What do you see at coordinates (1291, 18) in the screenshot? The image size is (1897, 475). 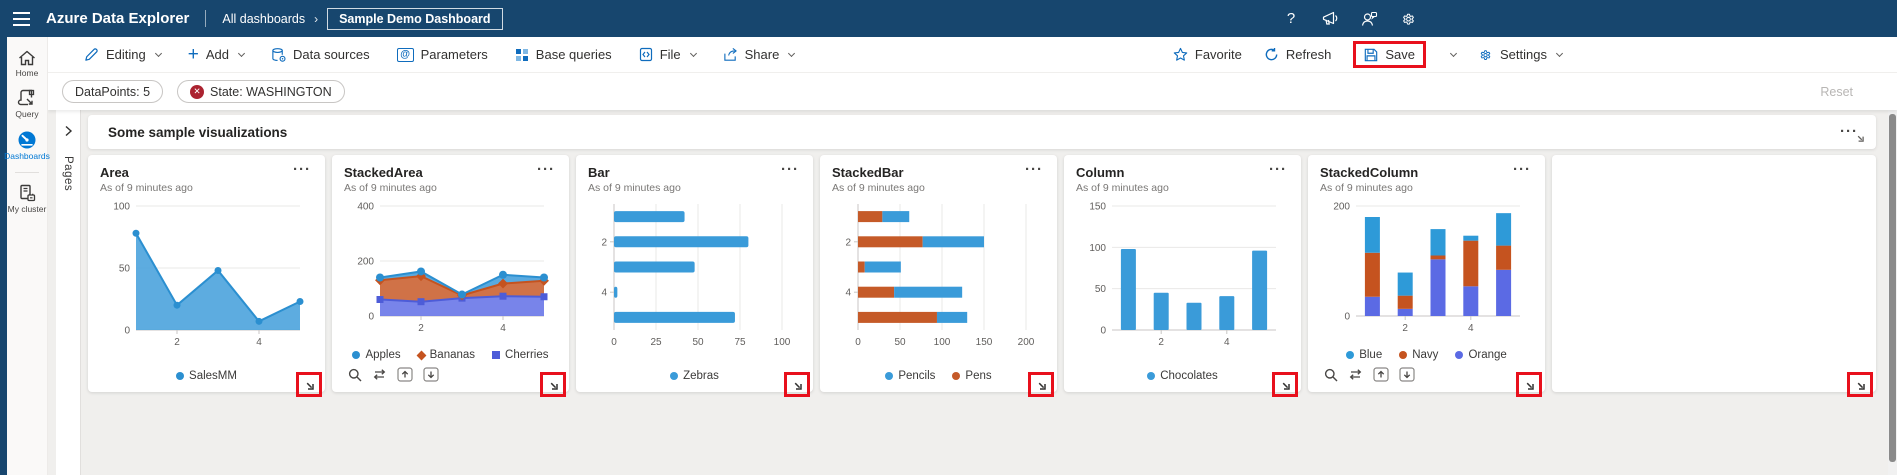 I see `help-icon: ?` at bounding box center [1291, 18].